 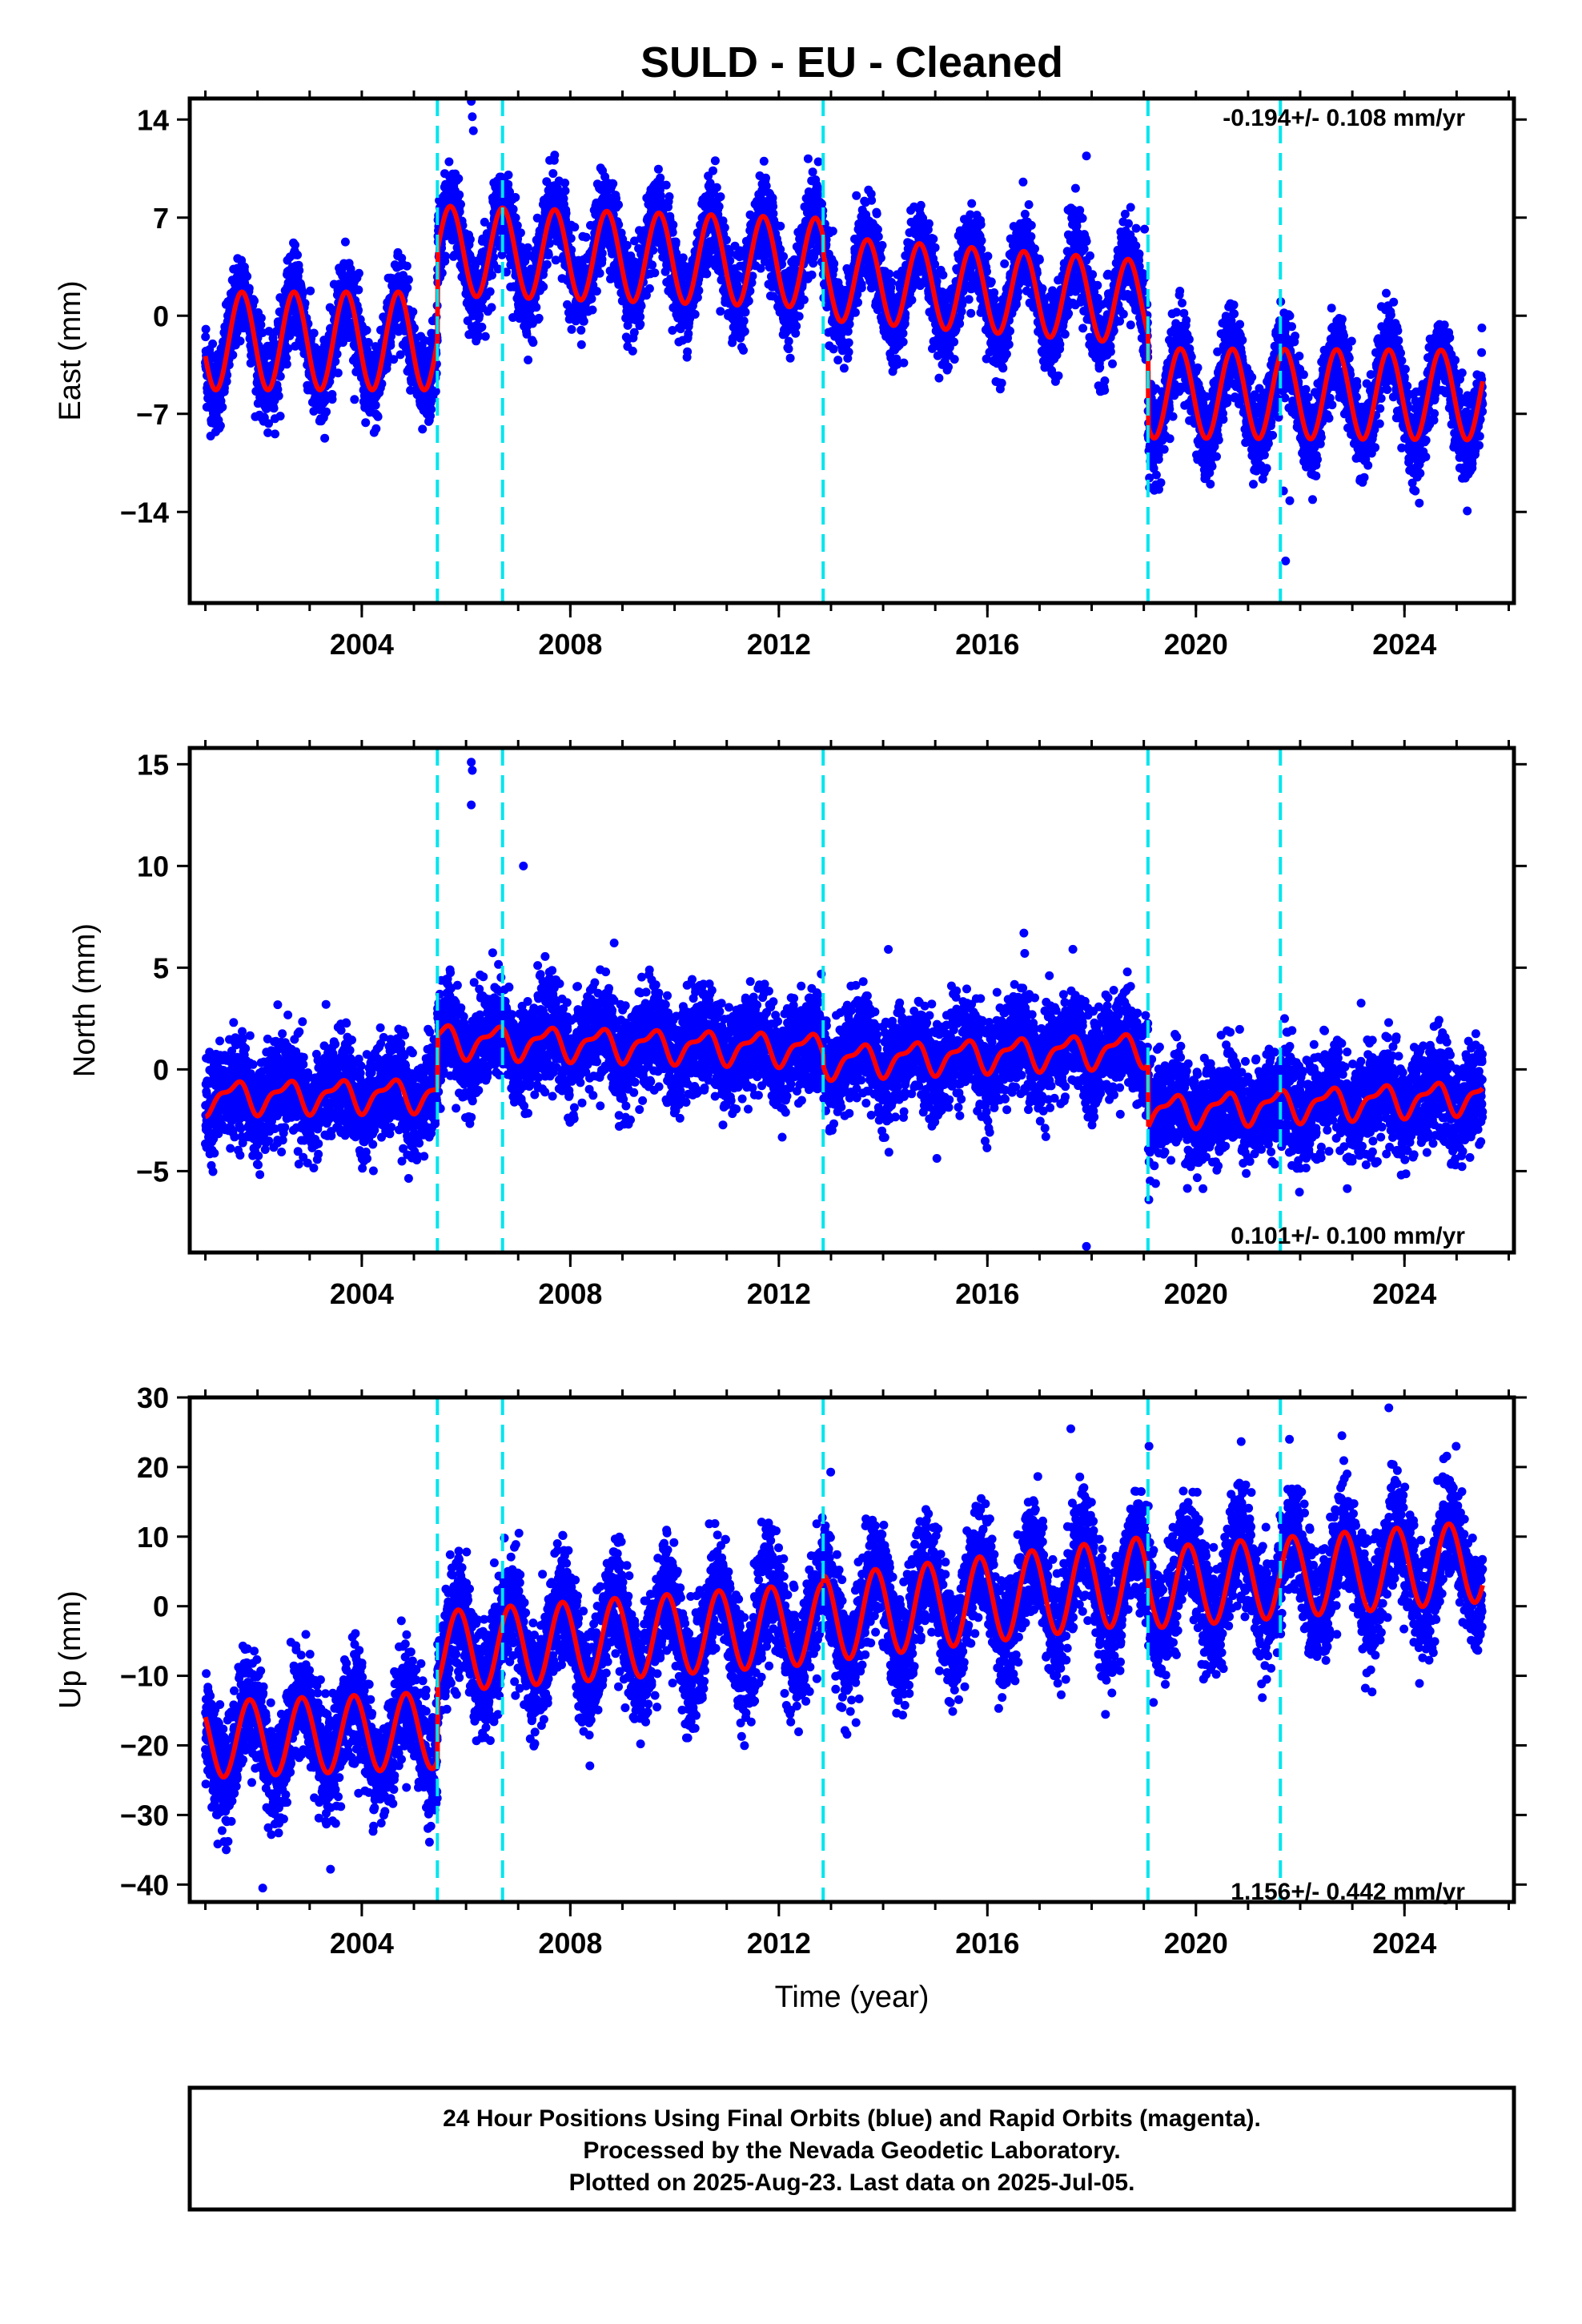 I want to click on figure-title: SULD - EU - Cleaned, so click(x=851, y=62).